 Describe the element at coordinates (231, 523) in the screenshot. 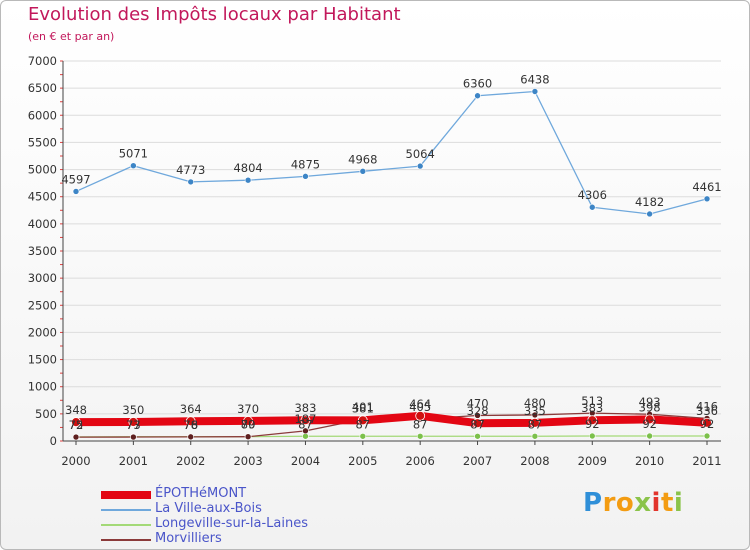

I see `legend-label: Longeville-sur-la-Laines` at that location.